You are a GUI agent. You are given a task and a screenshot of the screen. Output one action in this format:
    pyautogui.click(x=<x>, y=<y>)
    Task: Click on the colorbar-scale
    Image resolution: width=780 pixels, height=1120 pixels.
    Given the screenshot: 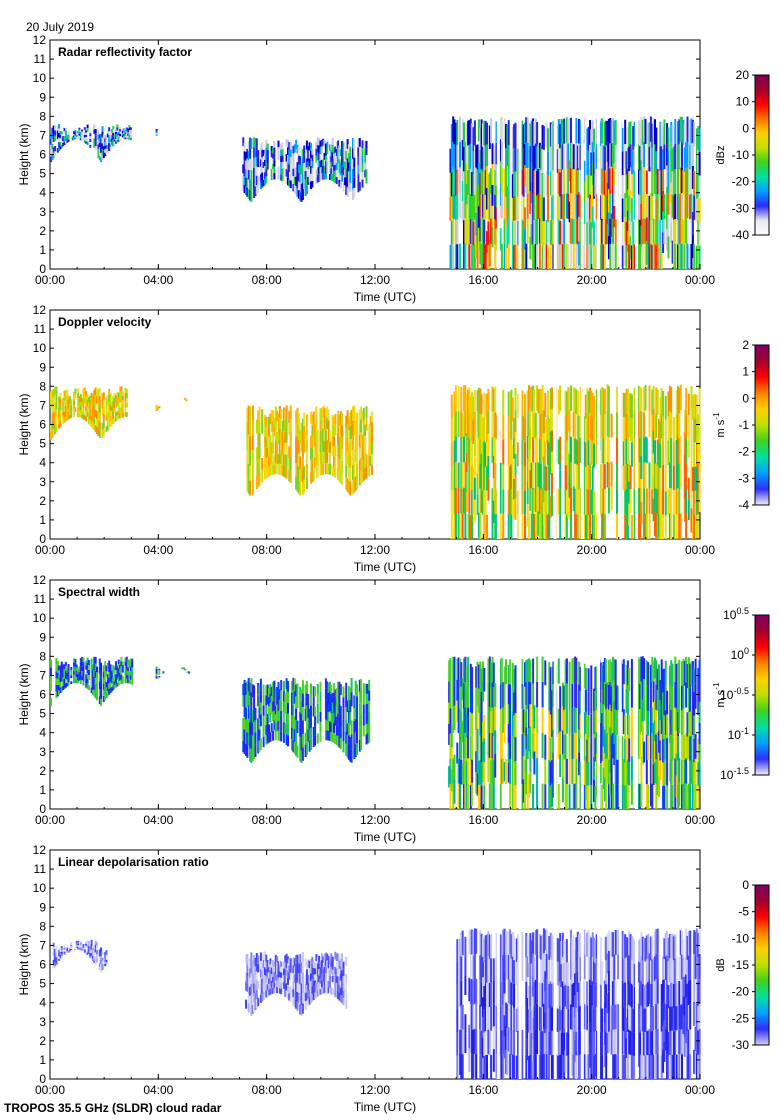 What is the action you would take?
    pyautogui.click(x=762, y=425)
    